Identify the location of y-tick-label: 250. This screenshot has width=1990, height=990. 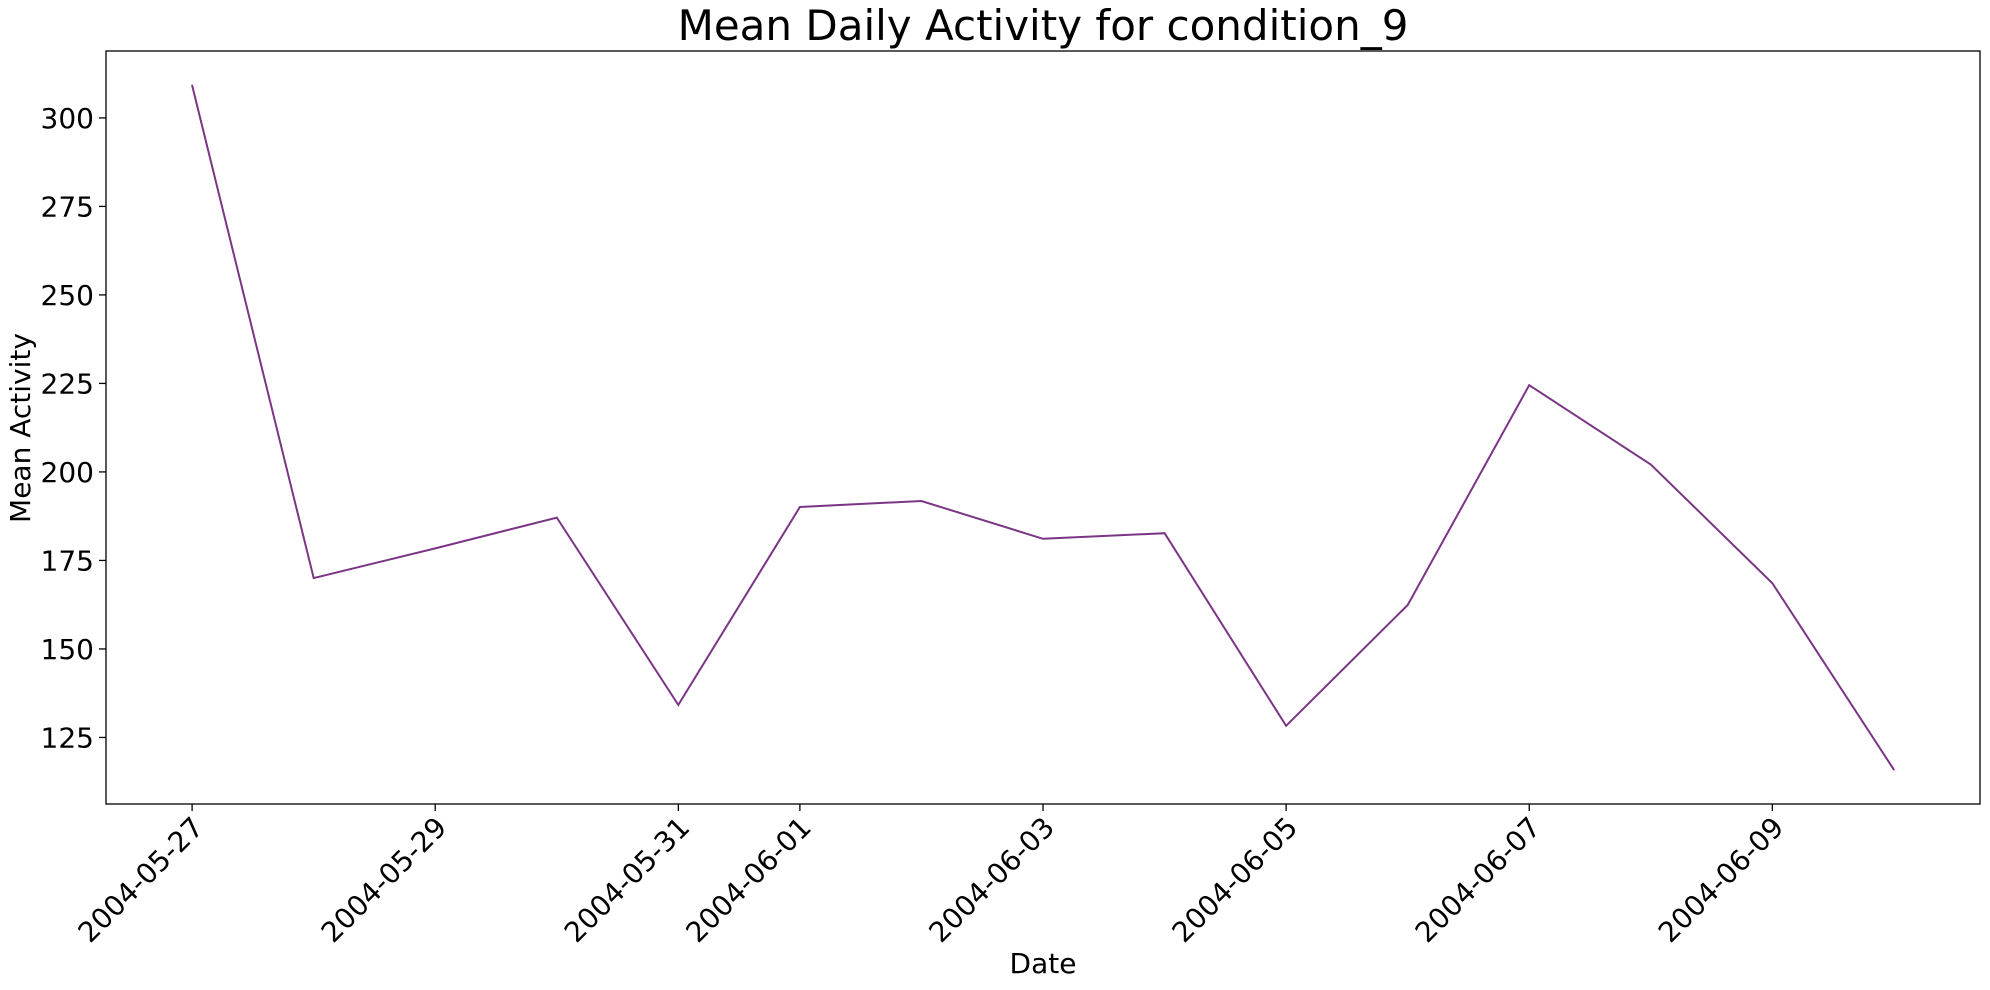
(67, 295).